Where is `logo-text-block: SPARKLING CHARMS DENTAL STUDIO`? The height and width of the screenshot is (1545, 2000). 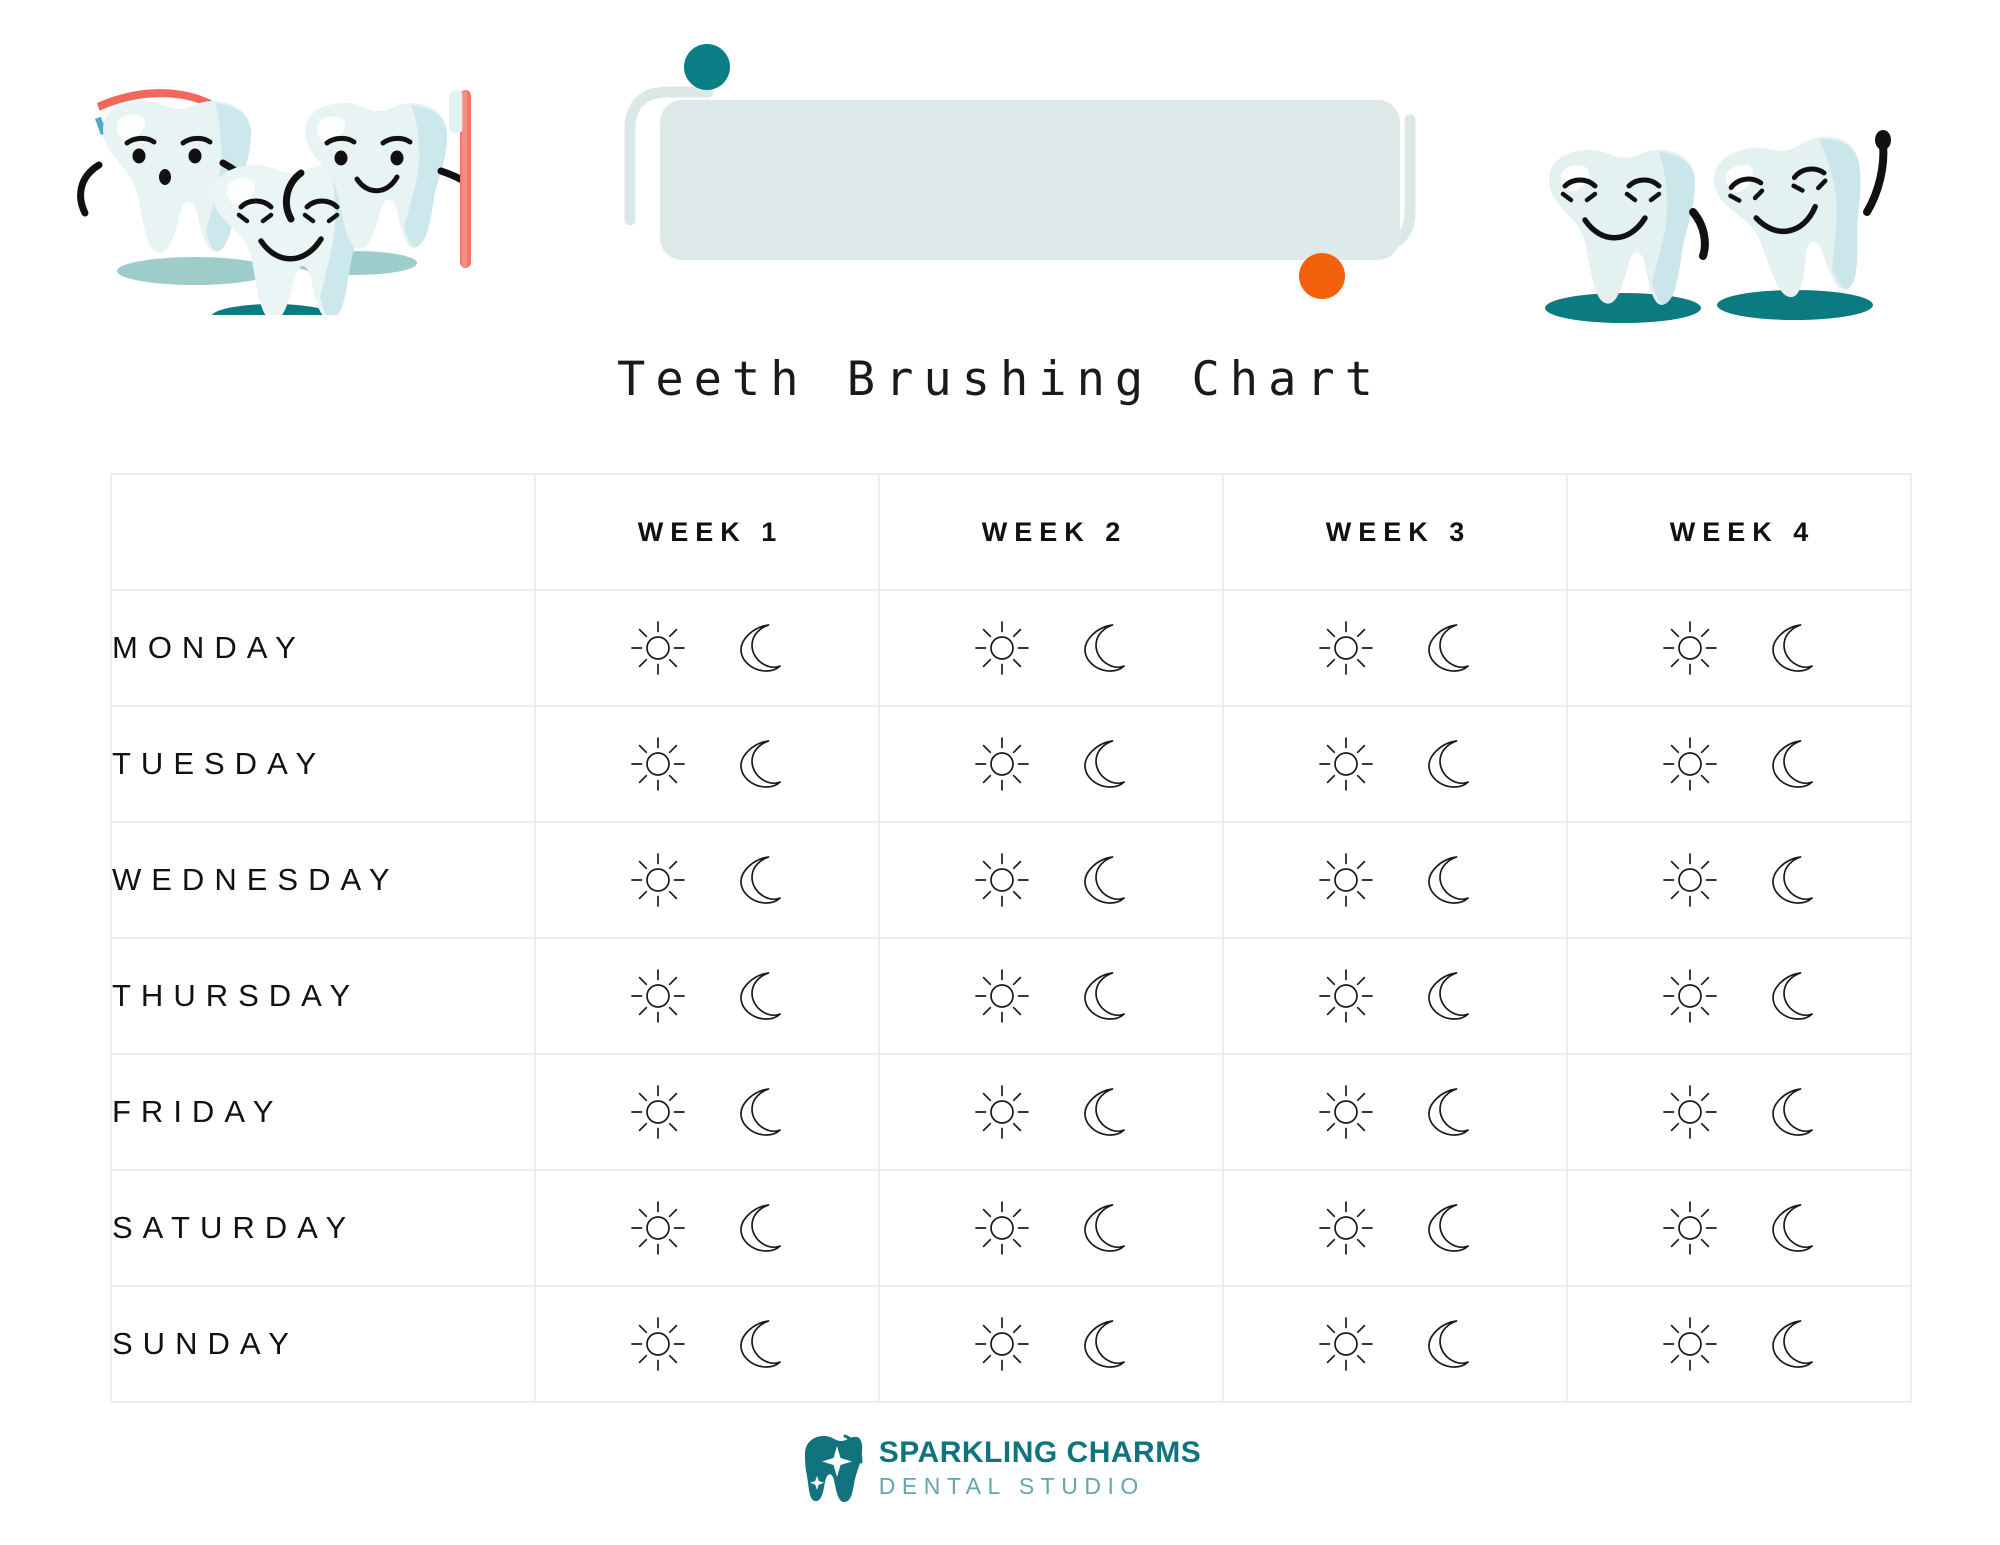
logo-text-block: SPARKLING CHARMS DENTAL STUDIO is located at coordinates (1040, 1468).